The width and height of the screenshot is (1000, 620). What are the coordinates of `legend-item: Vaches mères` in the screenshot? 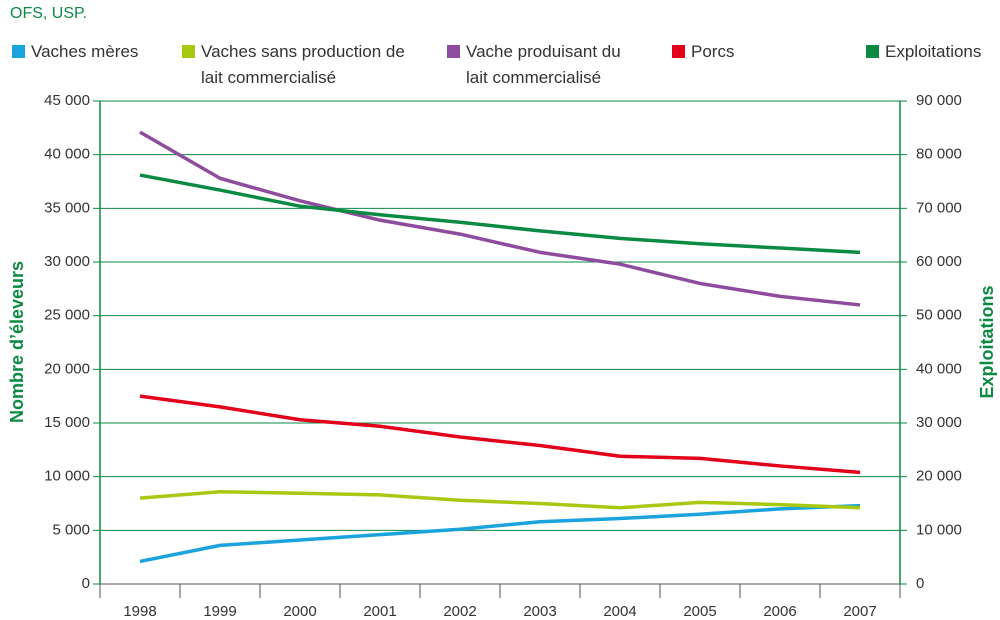 It's located at (92, 52).